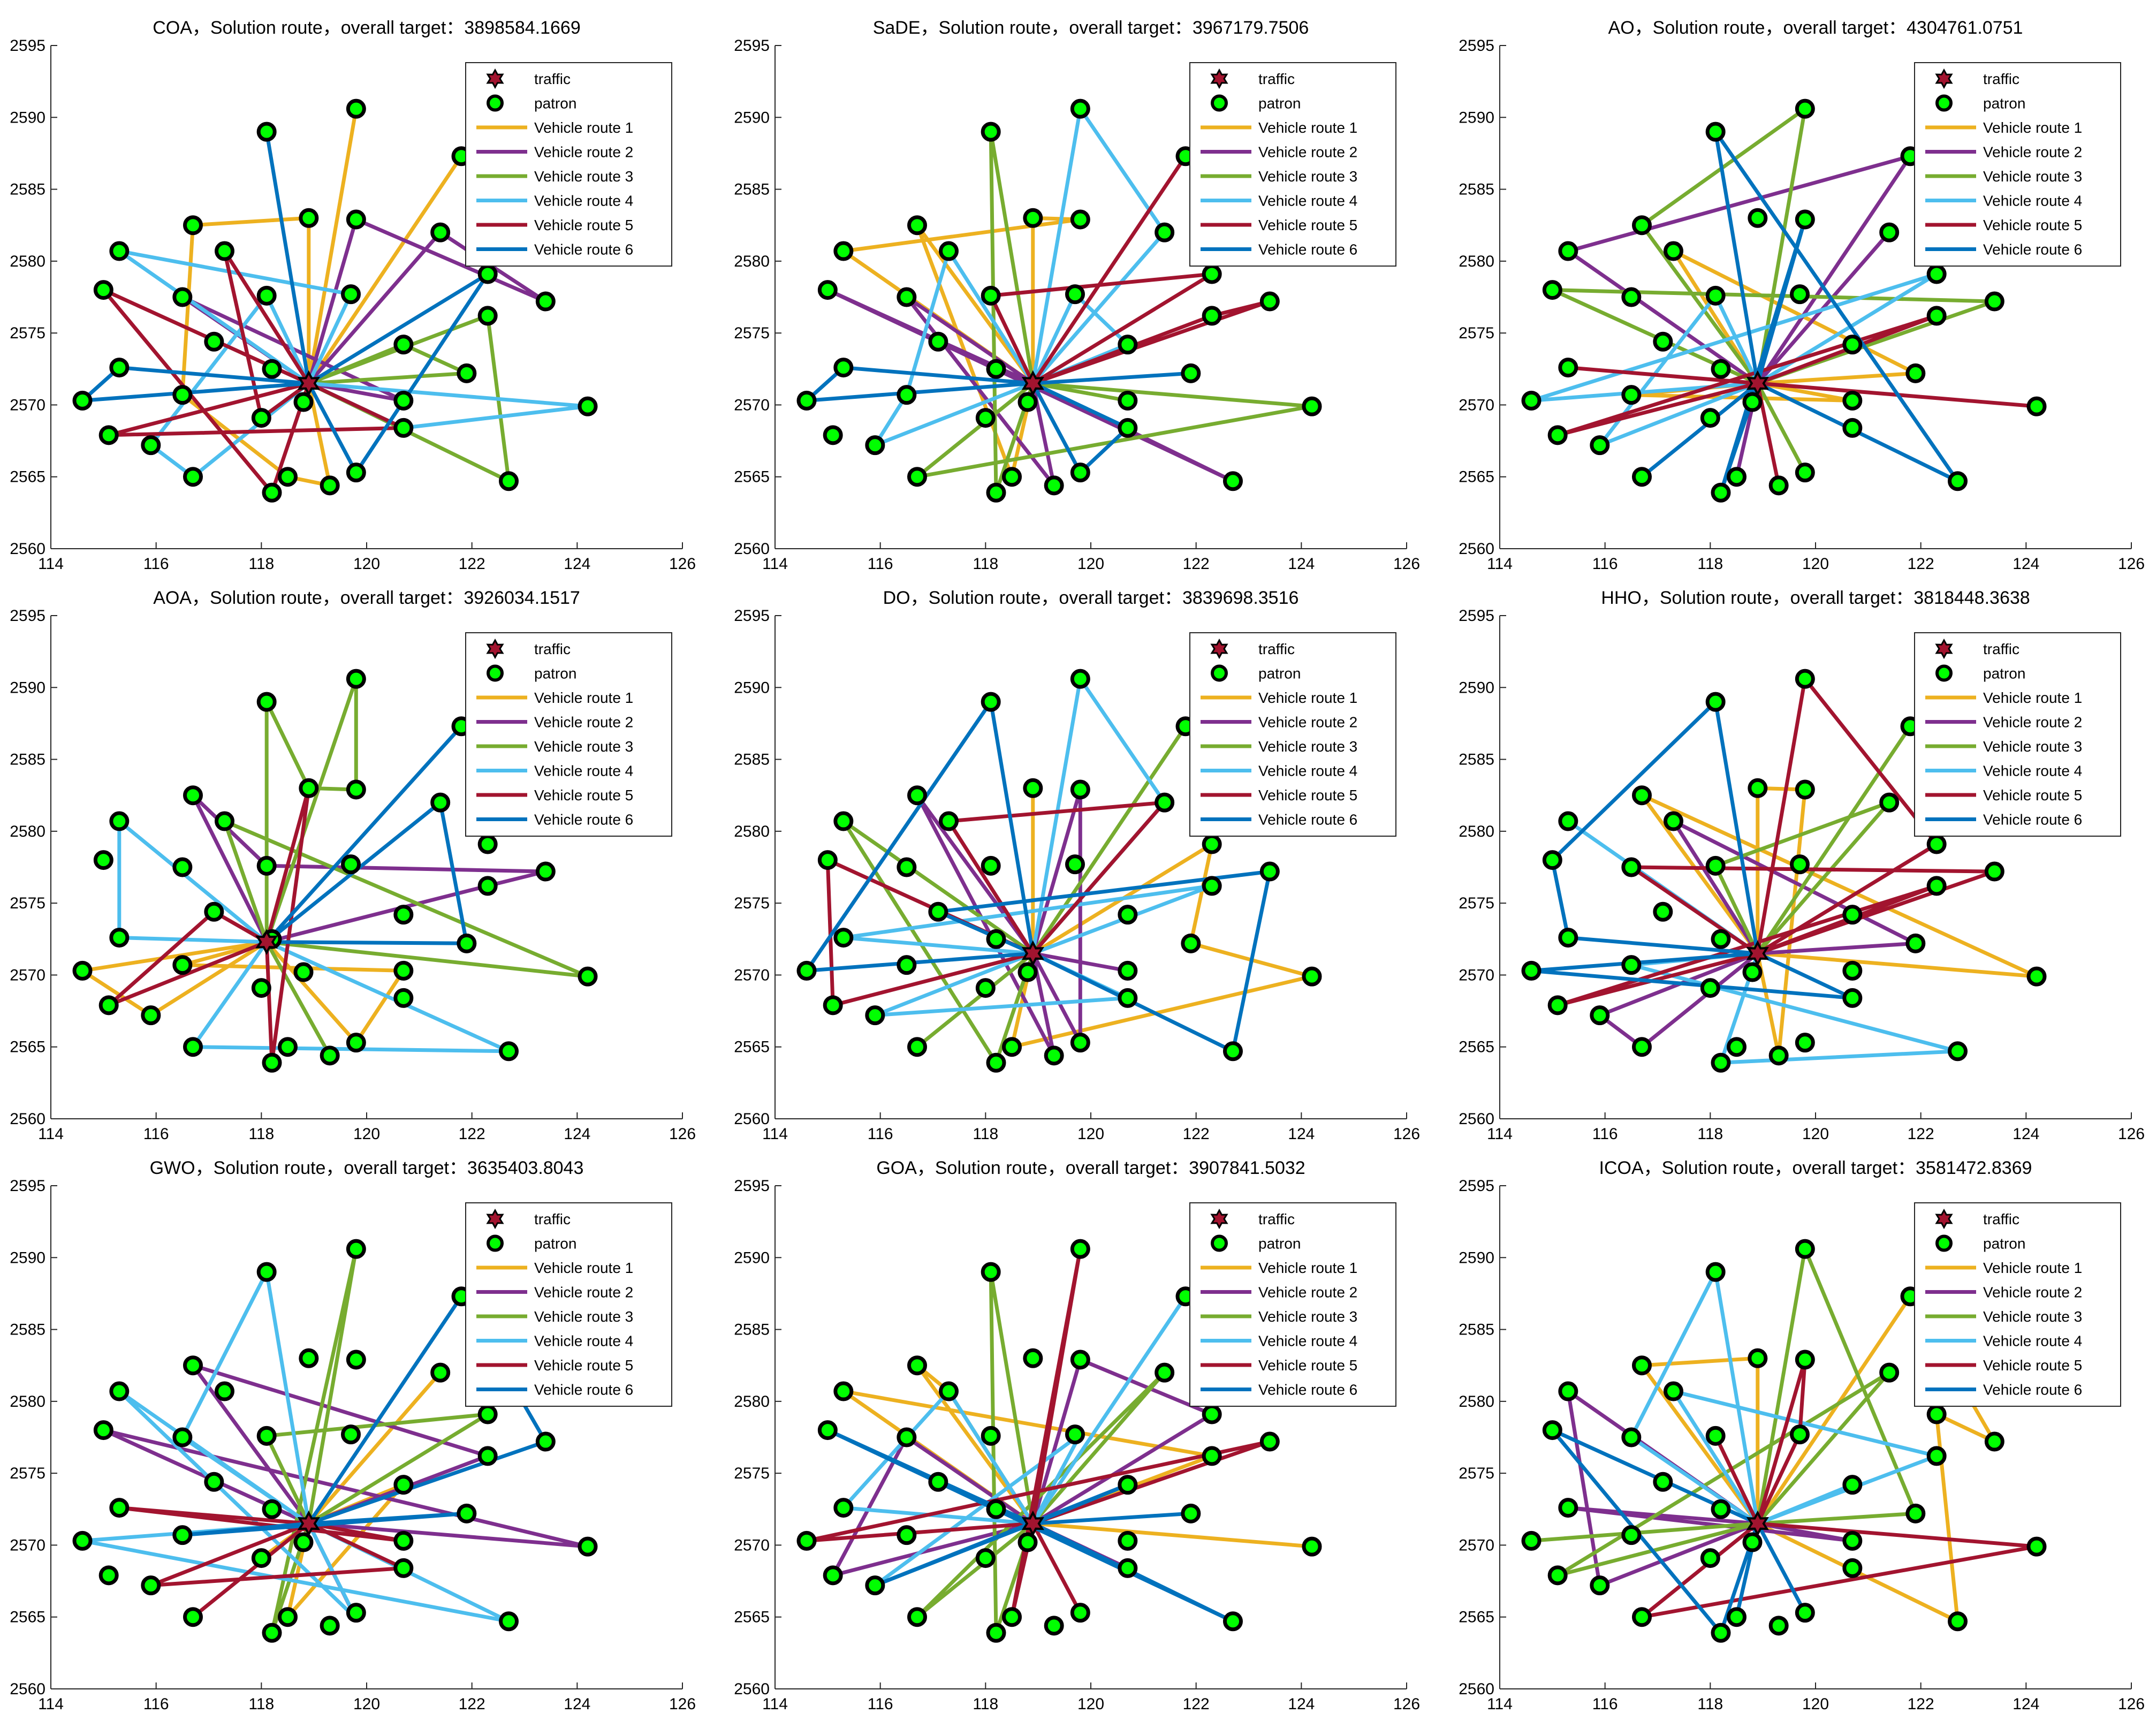  I want to click on legend-label: Vehicle route 2, so click(583, 1292).